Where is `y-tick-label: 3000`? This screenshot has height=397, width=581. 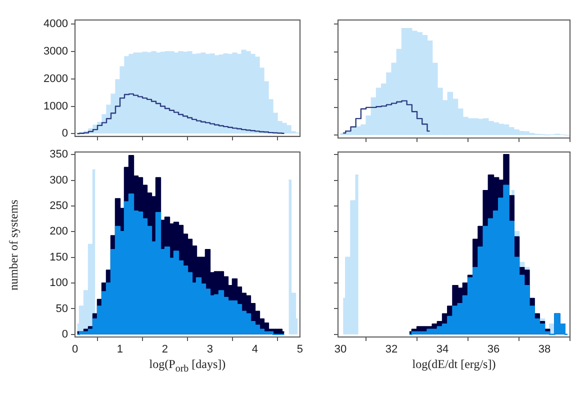 y-tick-label: 3000 is located at coordinates (56, 52).